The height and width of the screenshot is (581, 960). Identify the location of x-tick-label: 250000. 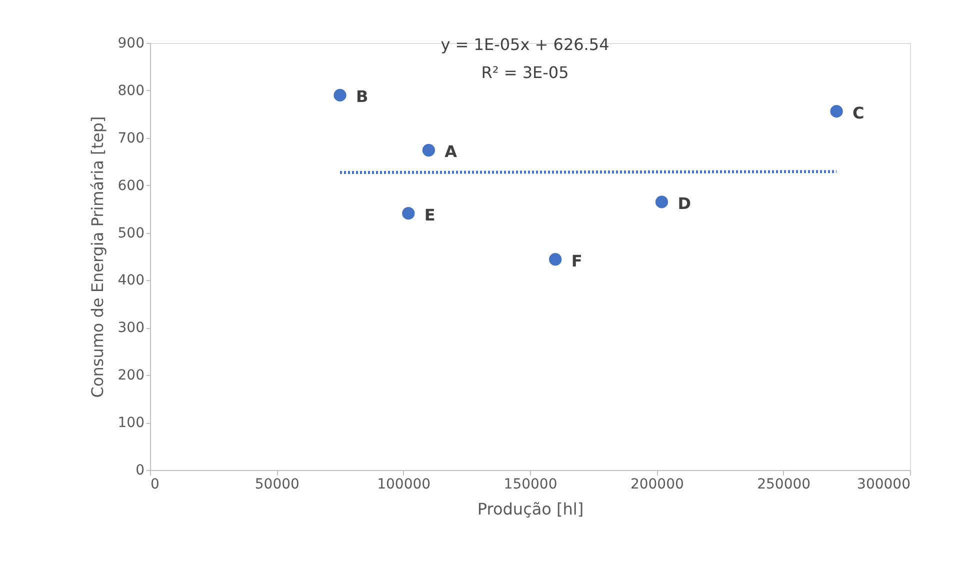
(784, 484).